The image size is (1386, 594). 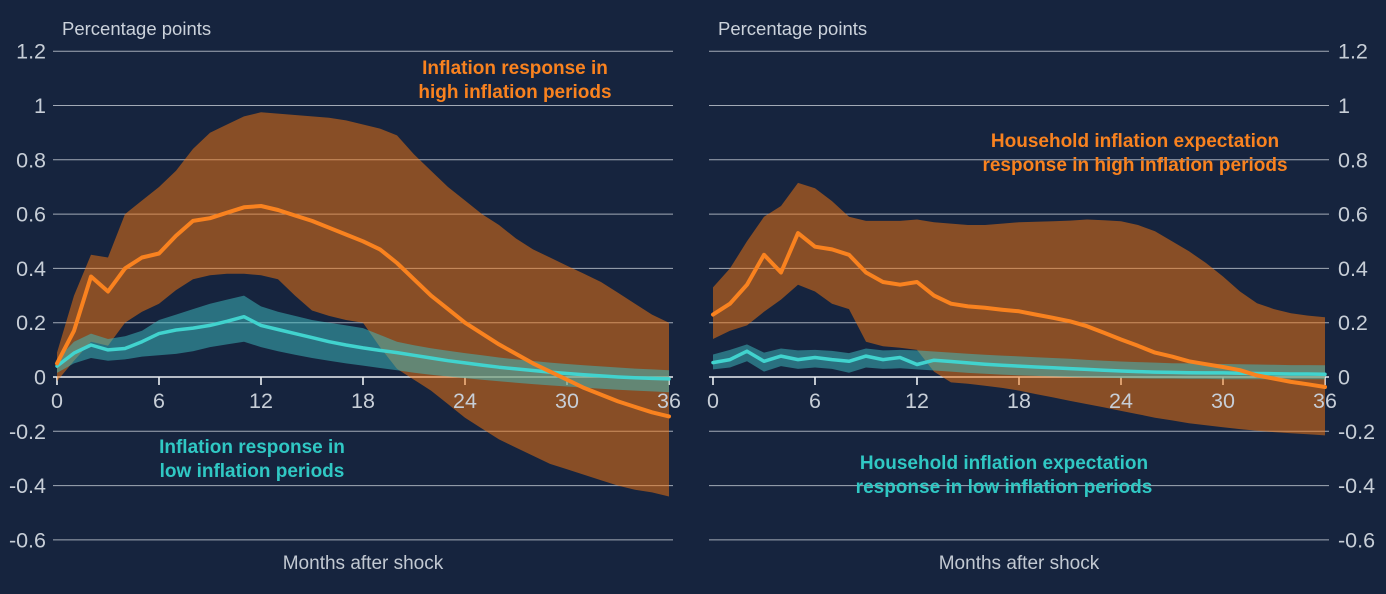 What do you see at coordinates (1019, 310) in the screenshot?
I see `high-inflation-response-line` at bounding box center [1019, 310].